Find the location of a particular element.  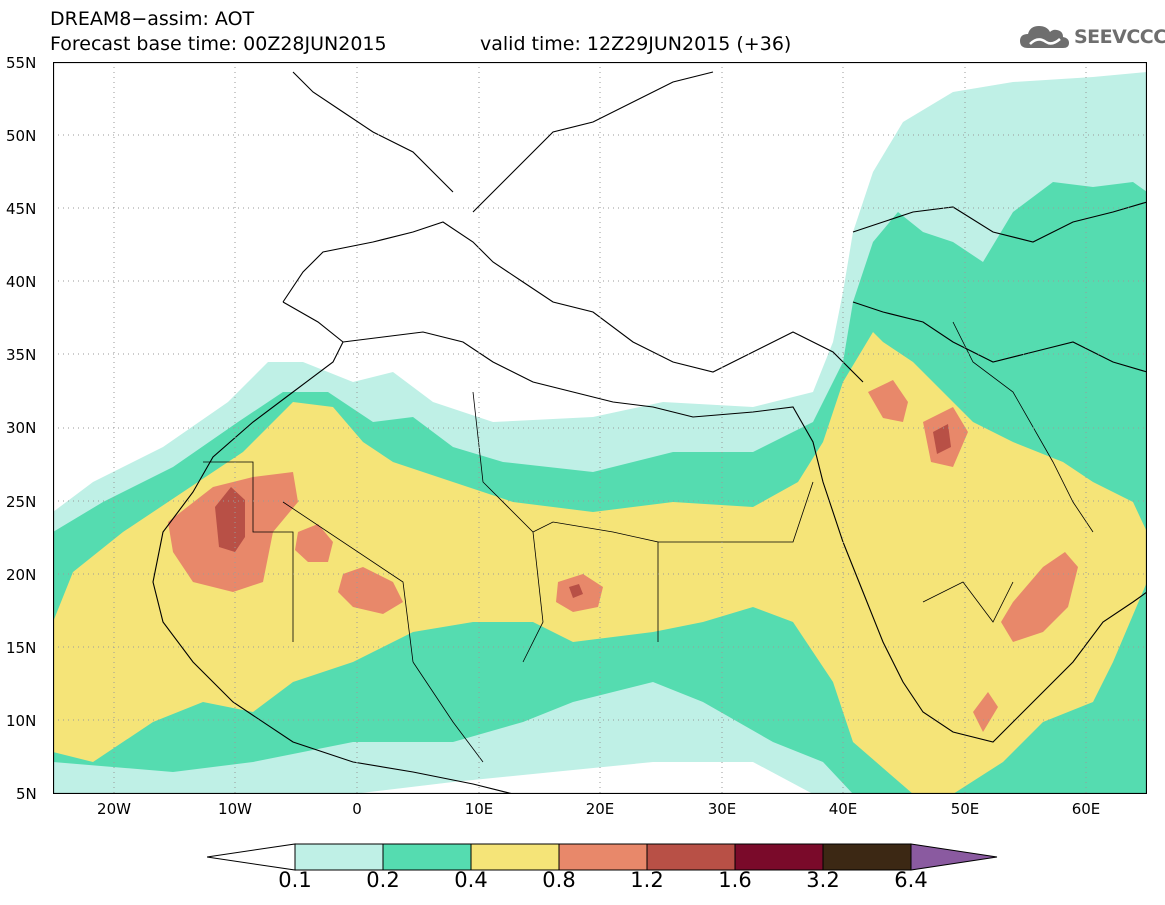

map-title: DREAM8−assim: AOT is located at coordinates (152, 19).